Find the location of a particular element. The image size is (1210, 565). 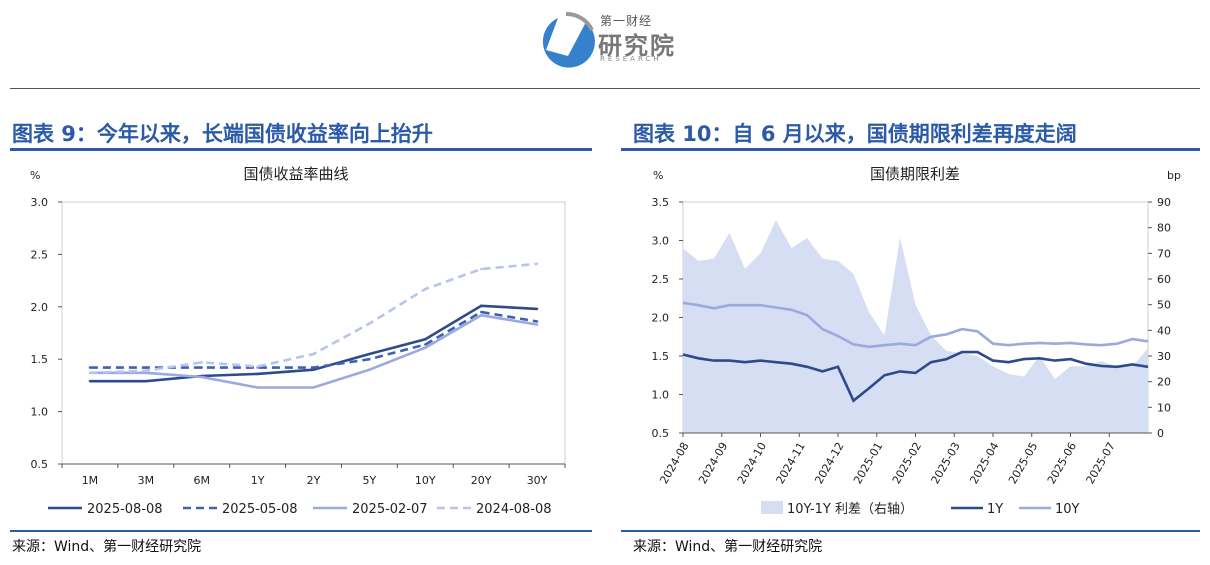

figure-right-source-rule is located at coordinates (910, 531).